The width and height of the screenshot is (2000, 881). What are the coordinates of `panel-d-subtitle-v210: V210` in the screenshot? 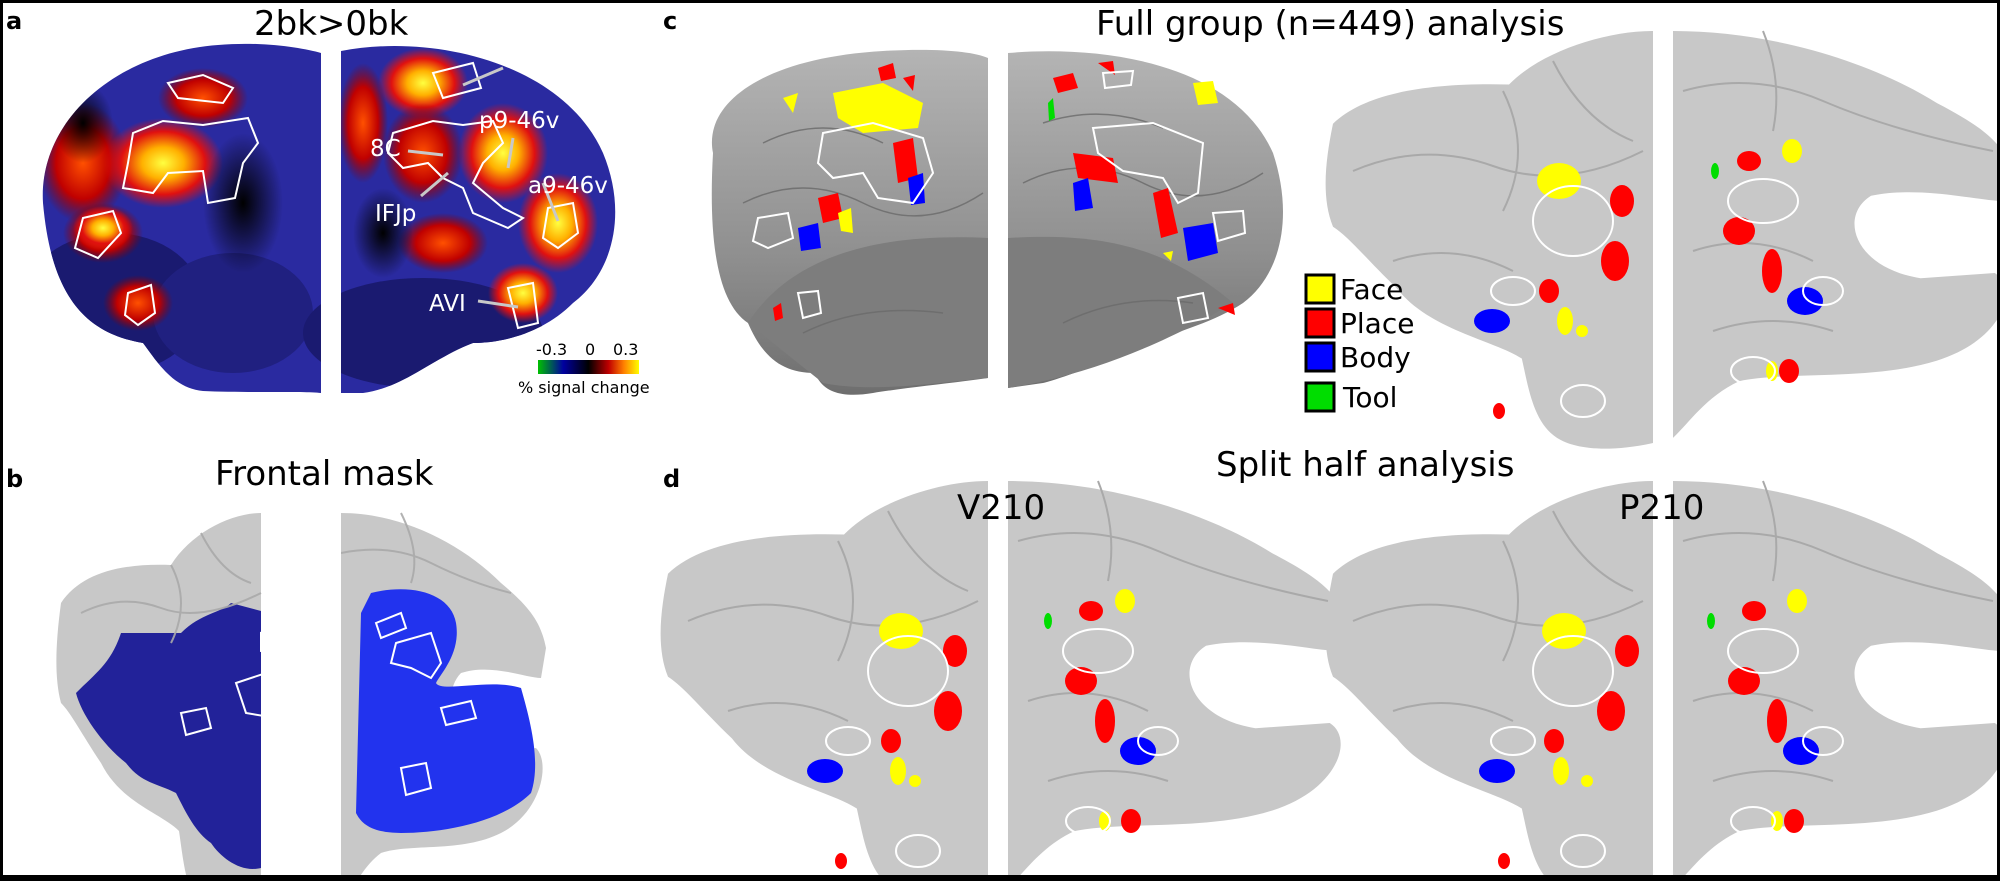 It's located at (1001, 508).